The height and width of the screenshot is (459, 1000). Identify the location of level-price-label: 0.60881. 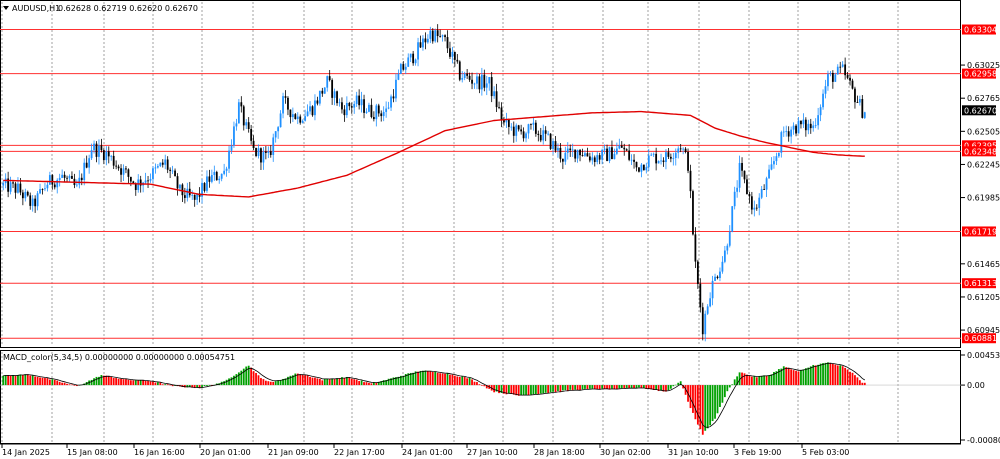
(980, 338).